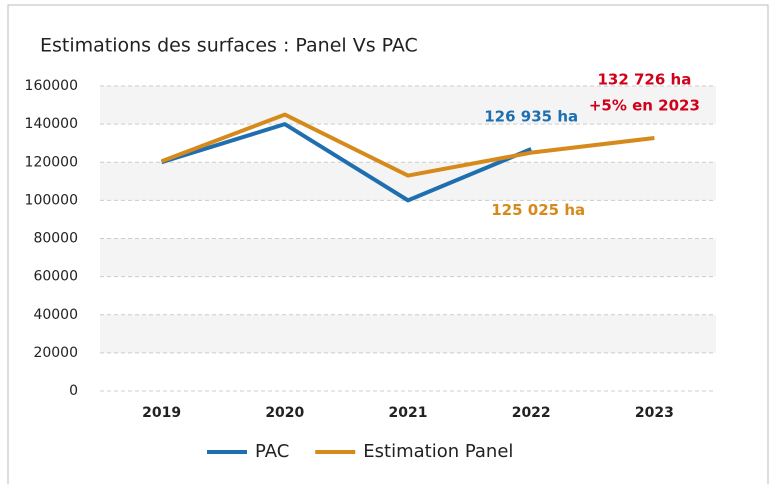 The width and height of the screenshot is (772, 484). I want to click on legend-label: PAC, so click(272, 451).